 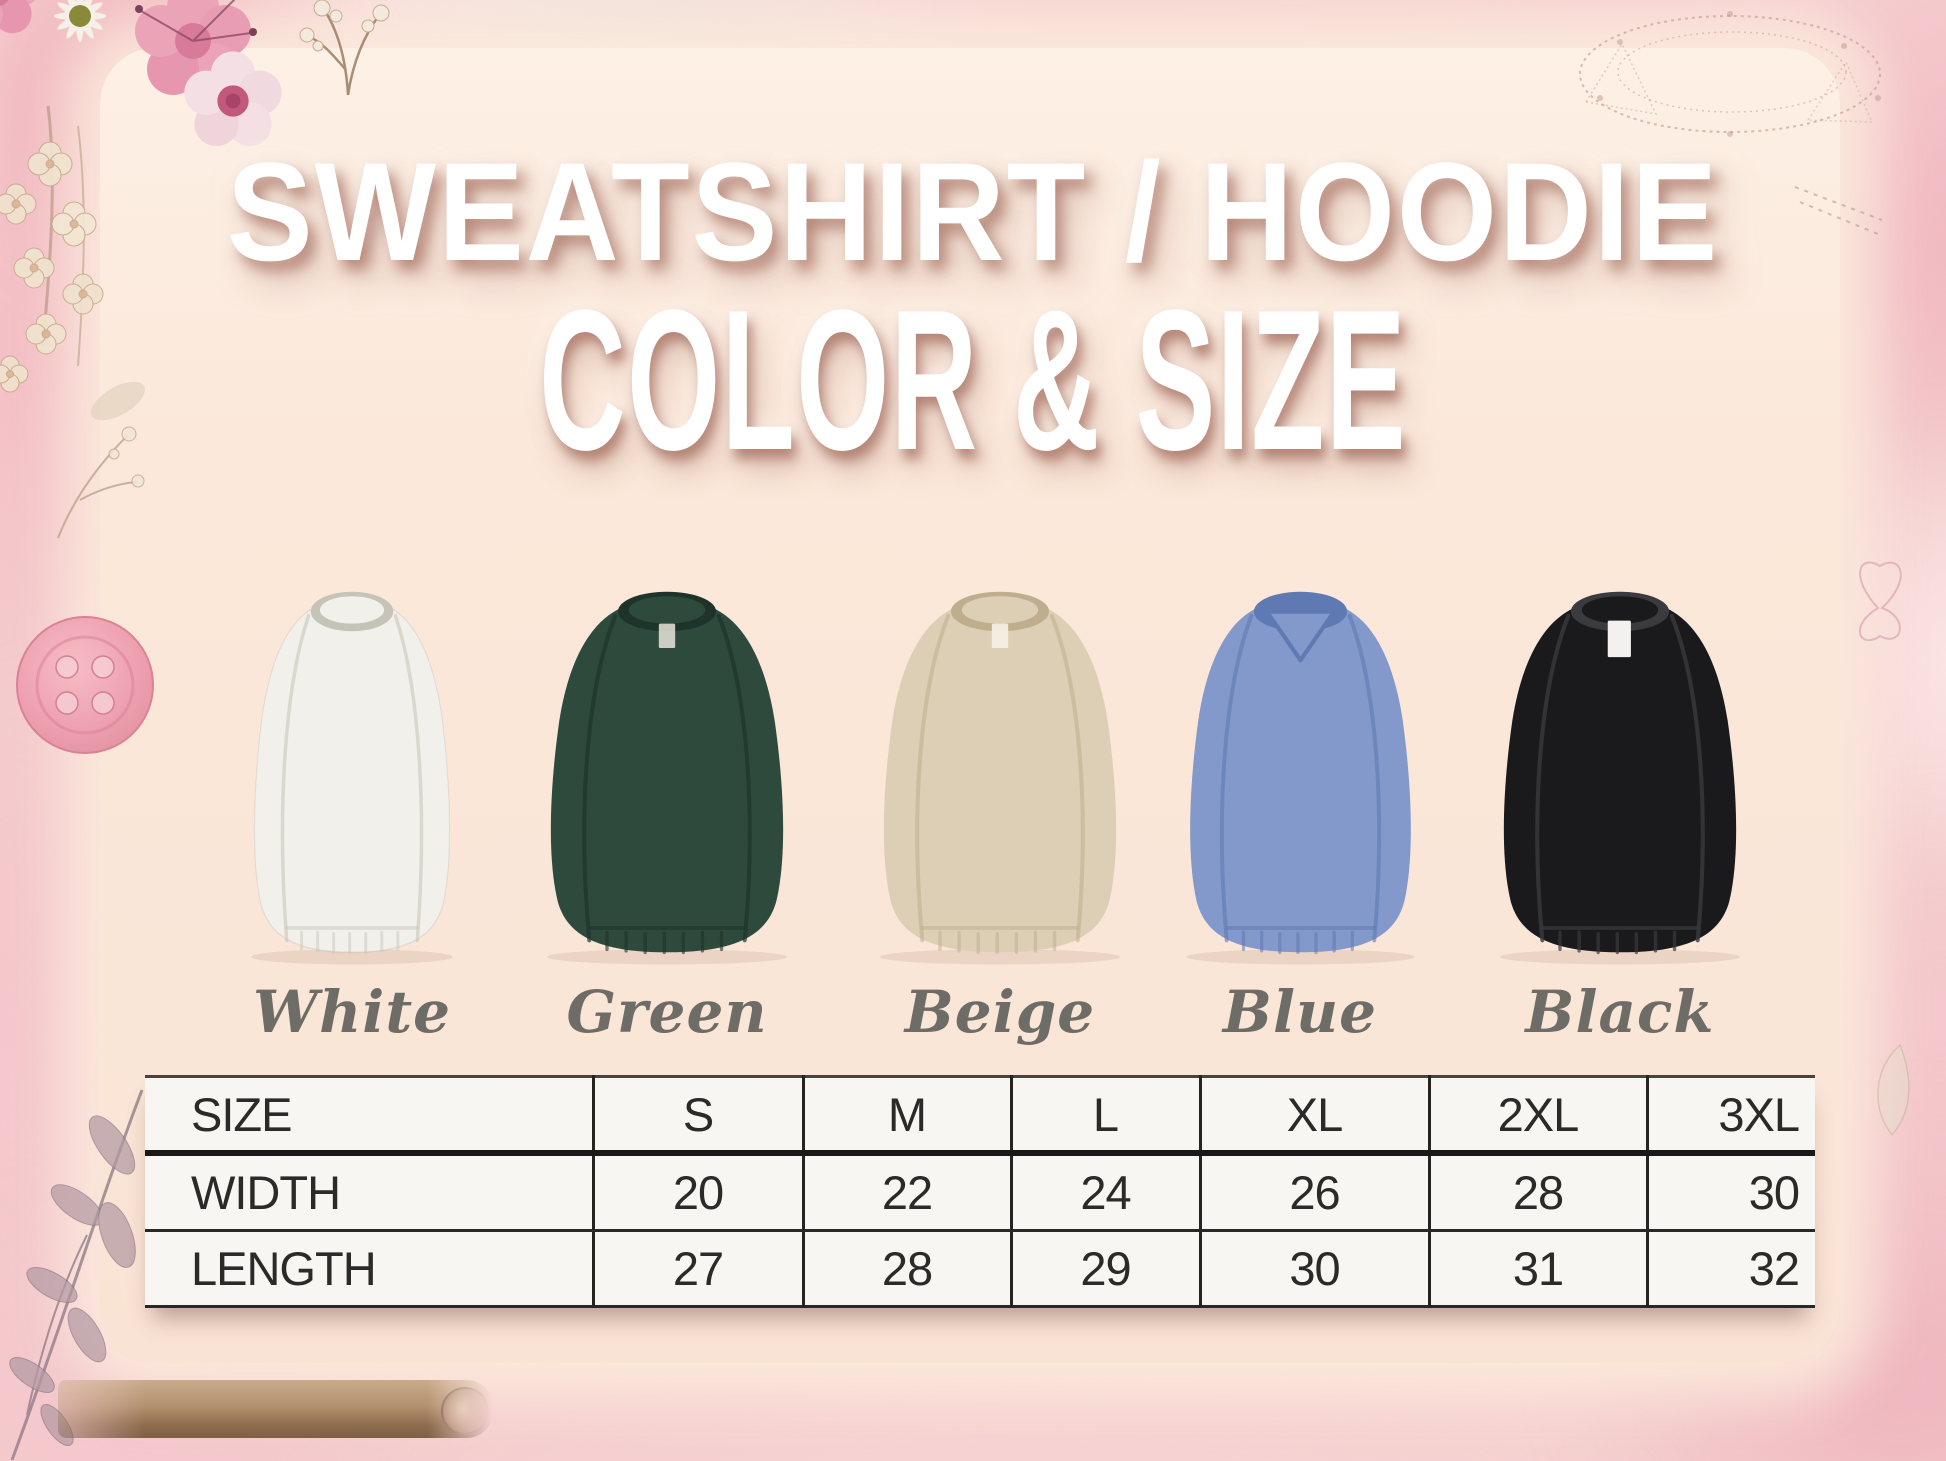 I want to click on table-cell: 31, so click(x=1539, y=1268).